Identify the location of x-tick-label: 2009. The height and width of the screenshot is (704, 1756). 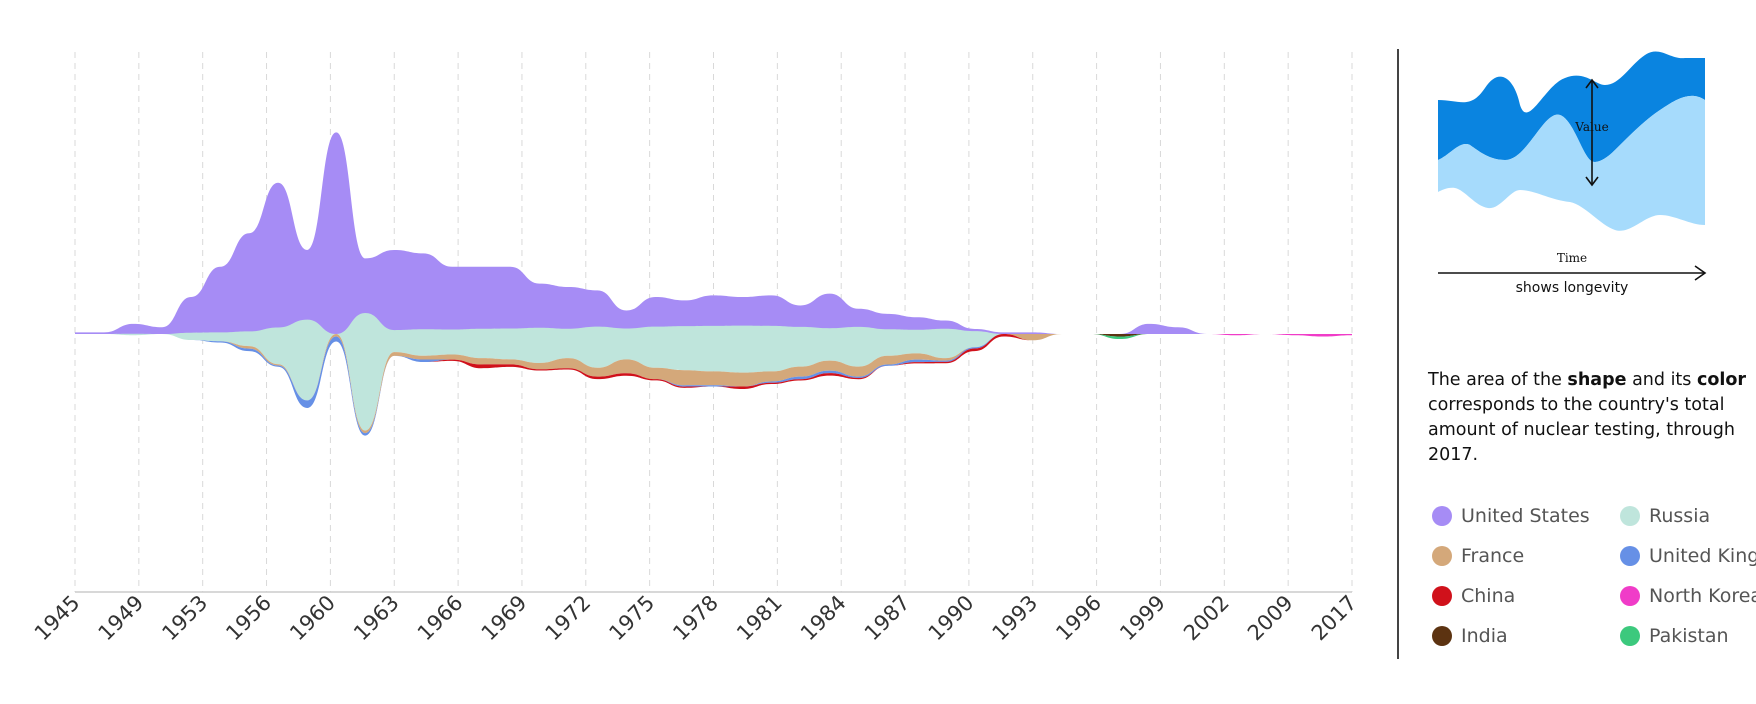
(1270, 618).